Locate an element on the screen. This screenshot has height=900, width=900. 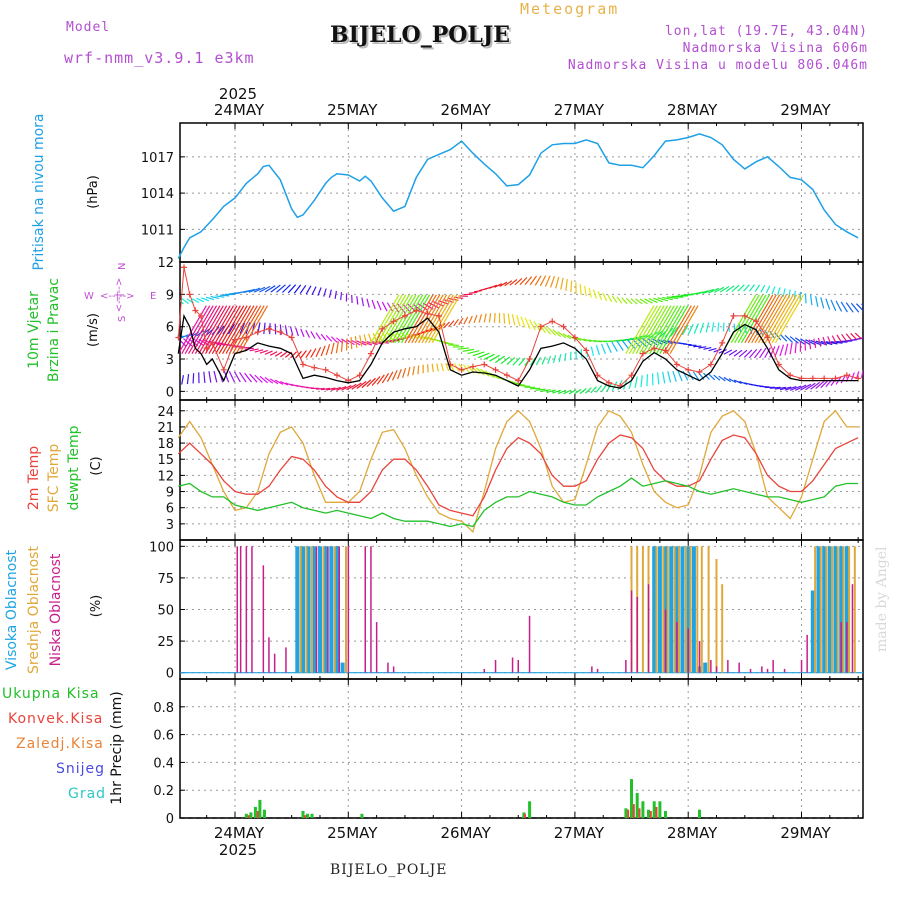
t2m-line is located at coordinates (518, 475).